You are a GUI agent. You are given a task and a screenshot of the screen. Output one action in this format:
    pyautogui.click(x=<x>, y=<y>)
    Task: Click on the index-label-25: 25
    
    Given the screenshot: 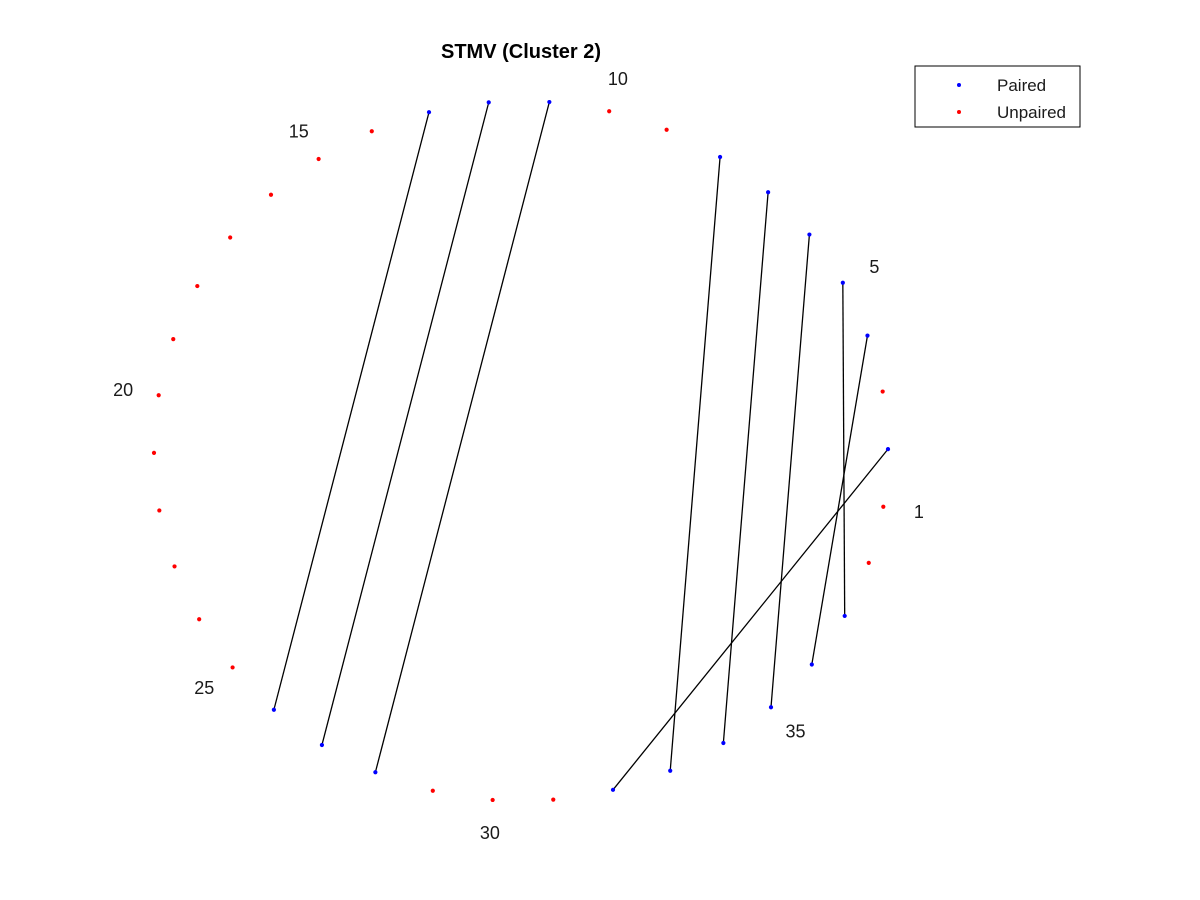 What is the action you would take?
    pyautogui.click(x=204, y=688)
    